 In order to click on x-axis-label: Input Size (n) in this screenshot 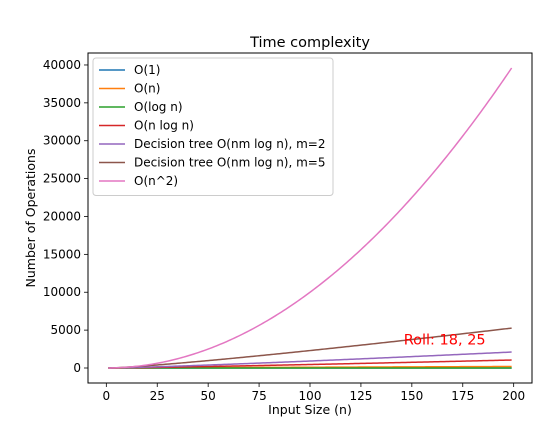, I will do `click(310, 409)`.